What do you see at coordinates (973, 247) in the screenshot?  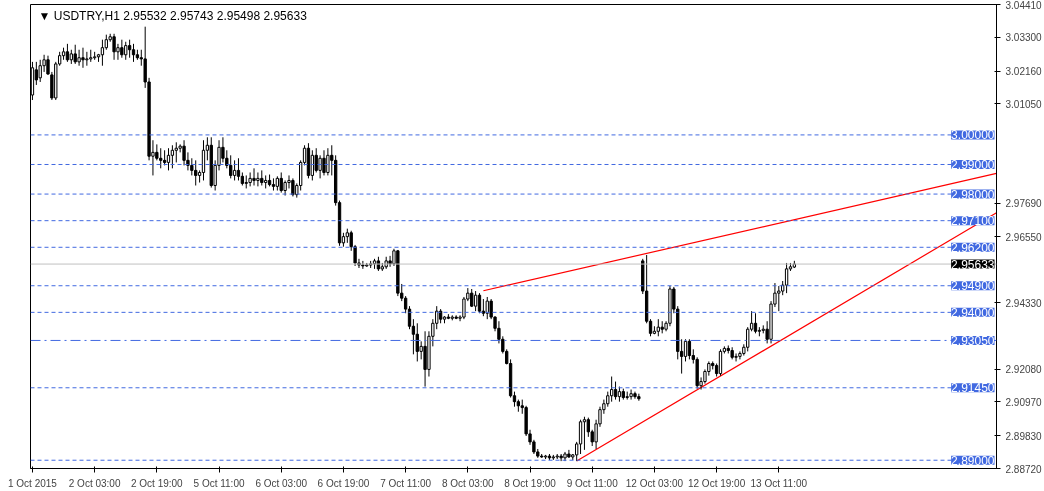 I see `ref-line-label: 2.96200` at bounding box center [973, 247].